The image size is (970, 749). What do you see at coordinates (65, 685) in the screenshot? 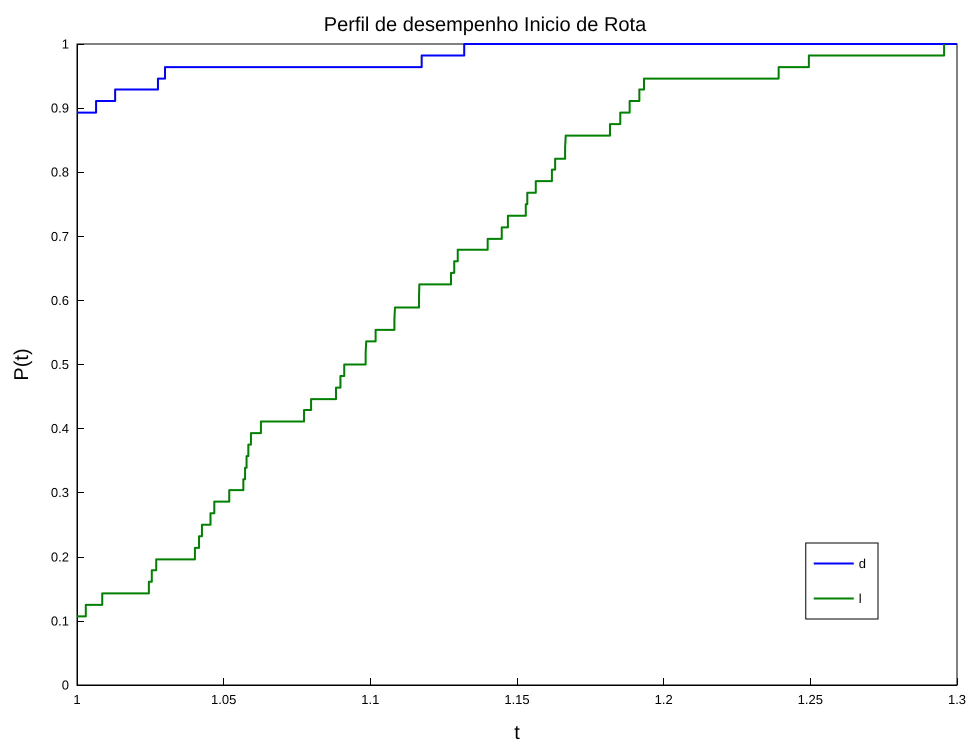
I see `y-tick-label: 0` at bounding box center [65, 685].